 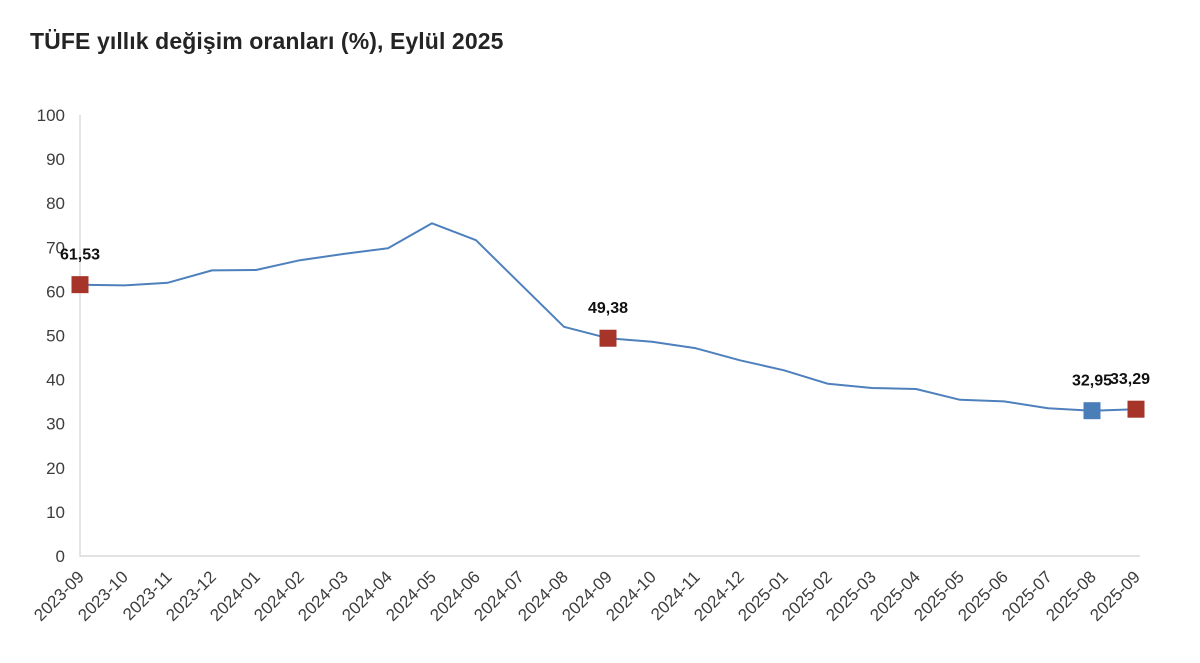 I want to click on data-point-label: 33,29, so click(x=1130, y=379).